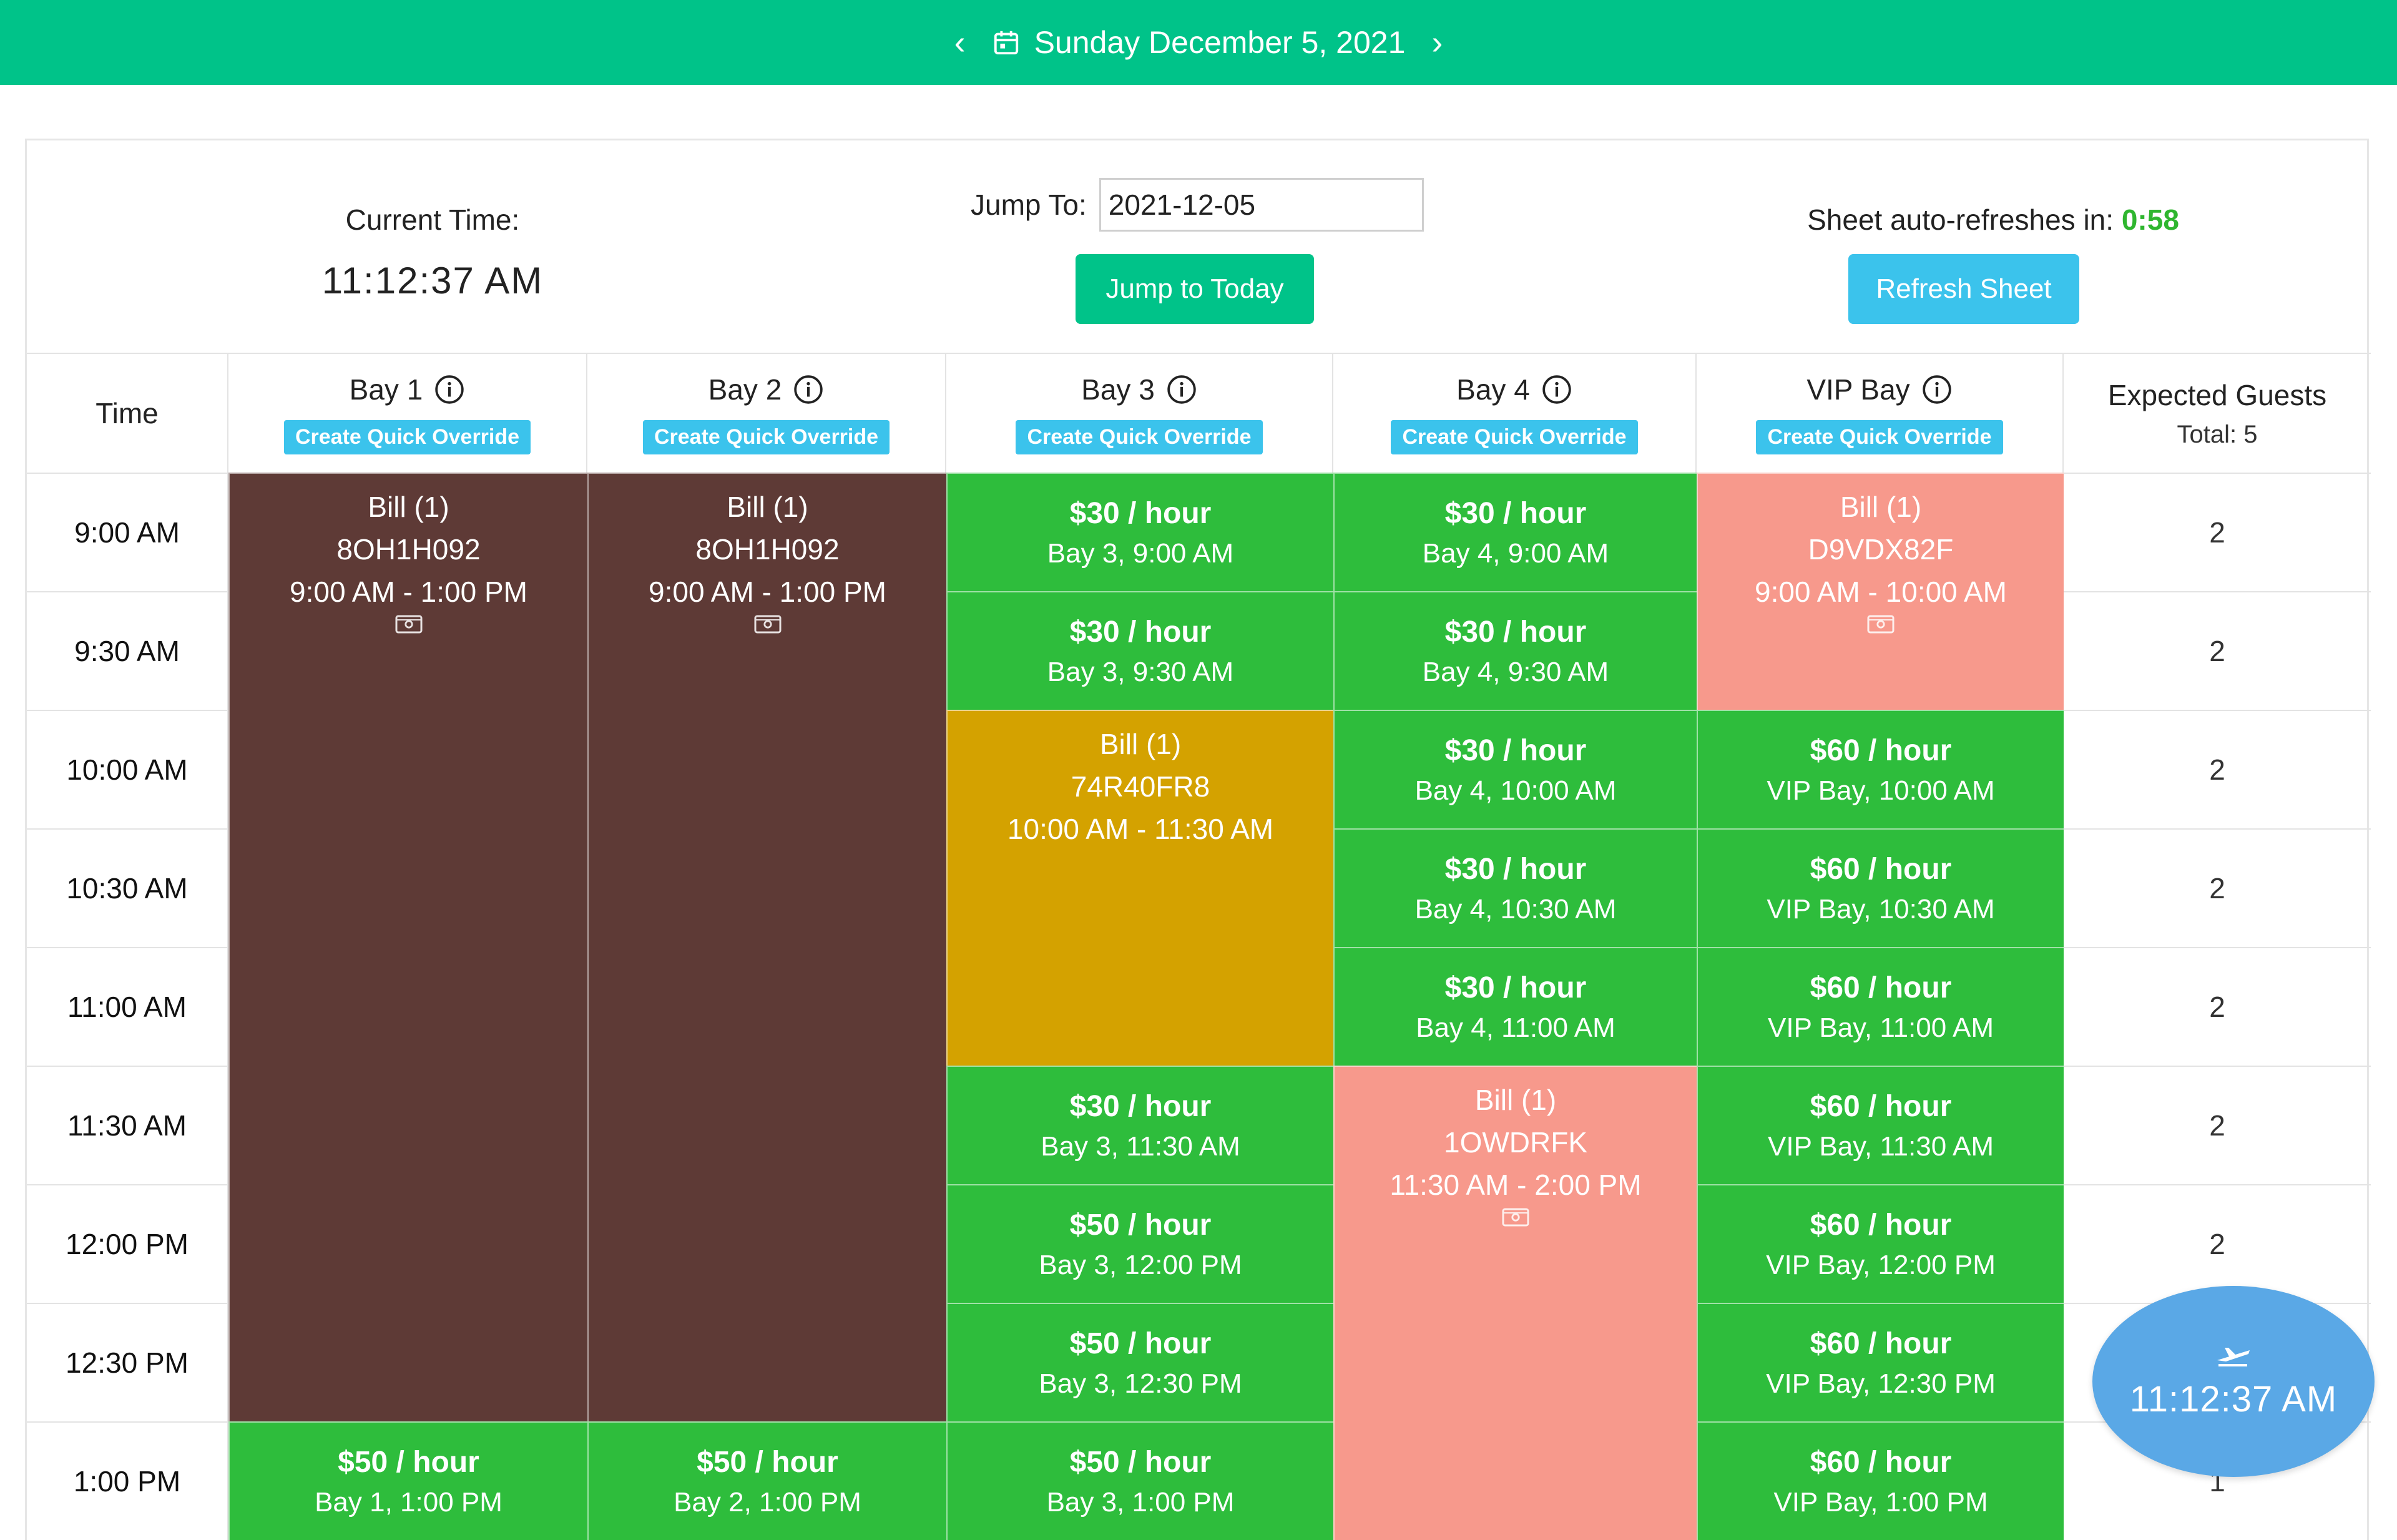 The image size is (2397, 1540). I want to click on available-slot: $60 / hour VIP Bay, 11:30 AM, so click(1881, 1125).